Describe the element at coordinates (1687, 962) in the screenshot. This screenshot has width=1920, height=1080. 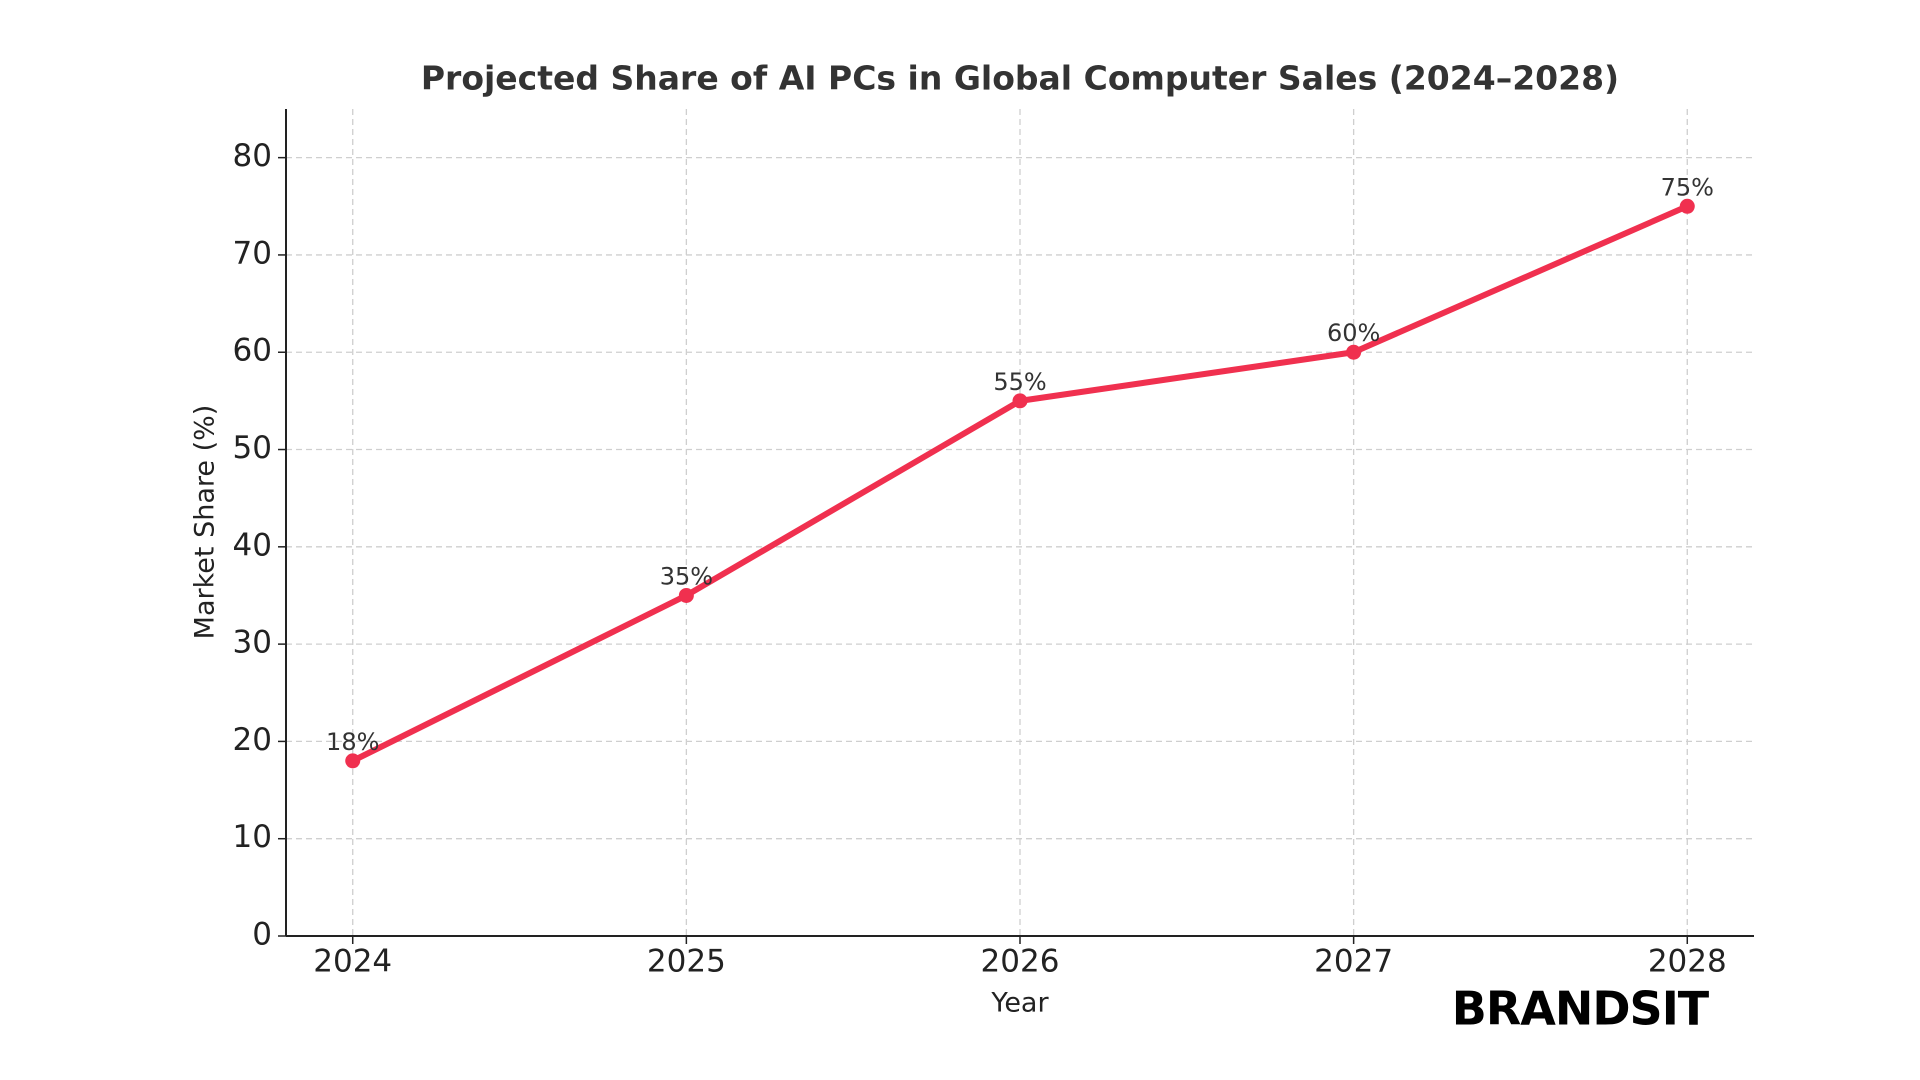
I see `x-tick-label: 2028` at that location.